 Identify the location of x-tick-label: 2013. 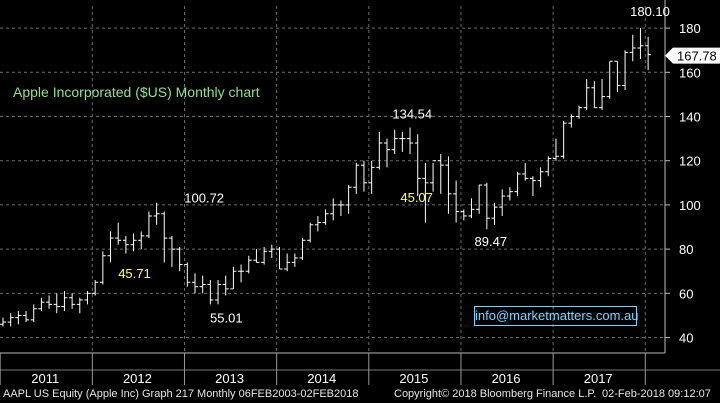
(229, 378).